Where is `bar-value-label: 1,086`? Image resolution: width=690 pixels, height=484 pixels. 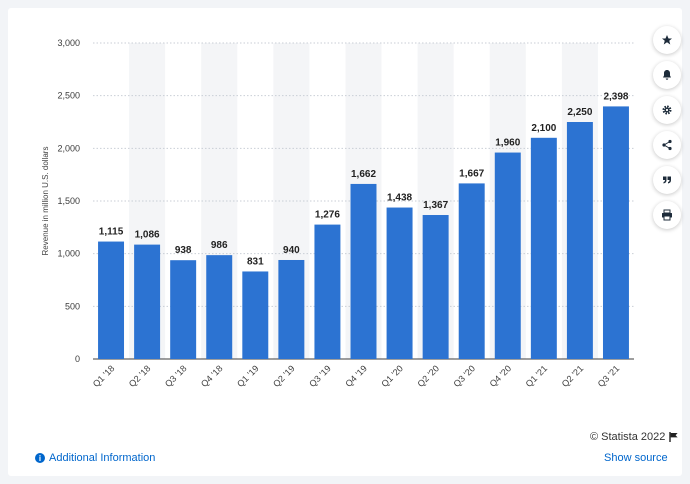
bar-value-label: 1,086 is located at coordinates (147, 235).